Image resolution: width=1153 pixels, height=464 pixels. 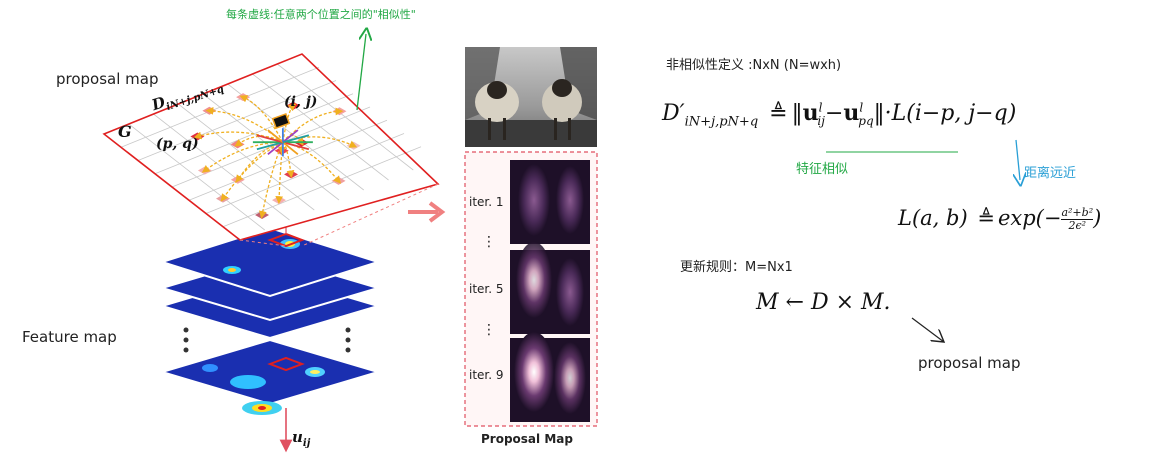 What do you see at coordinates (301, 102) in the screenshot?
I see `grid-label-ij: (i, j)` at bounding box center [301, 102].